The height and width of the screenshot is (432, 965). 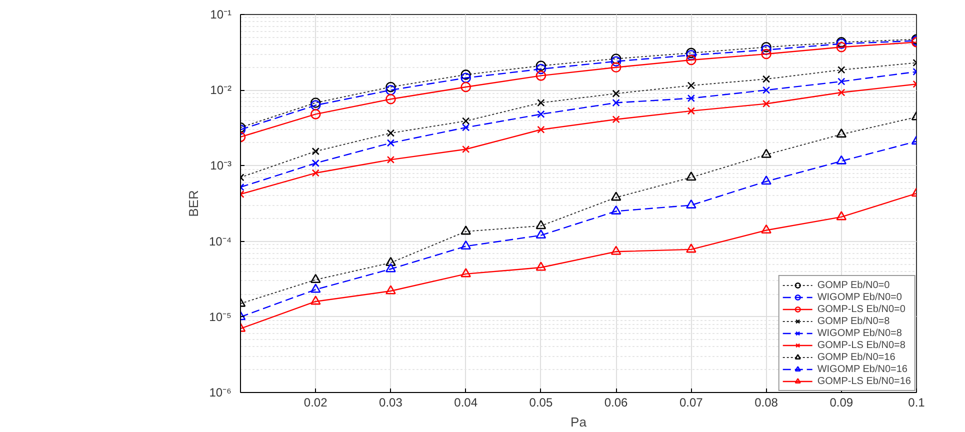 I want to click on x-tick-label: 0.06, so click(x=616, y=403).